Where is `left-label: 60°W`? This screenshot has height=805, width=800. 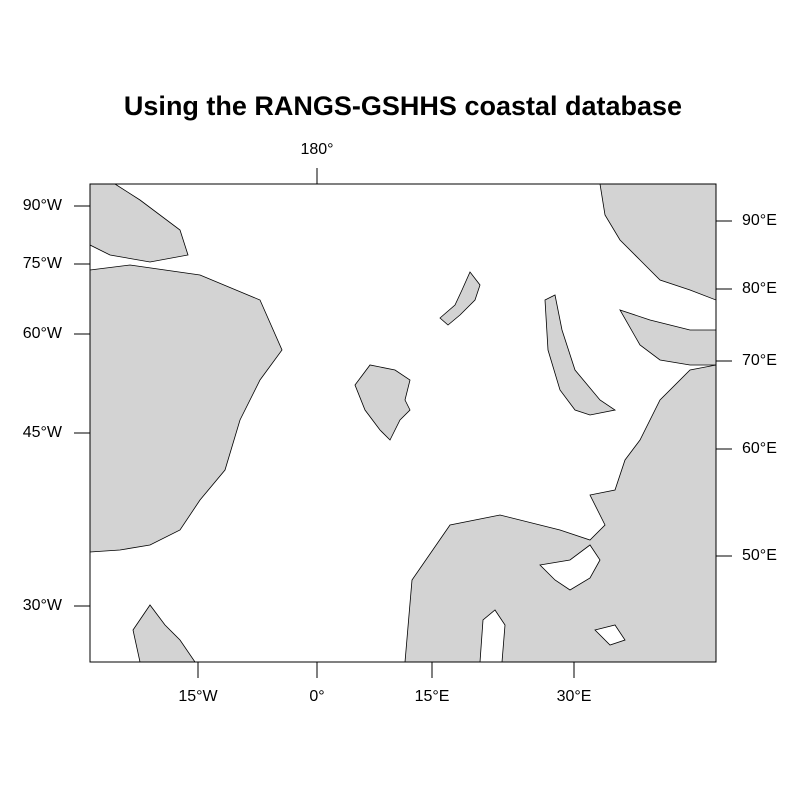 left-label: 60°W is located at coordinates (43, 333).